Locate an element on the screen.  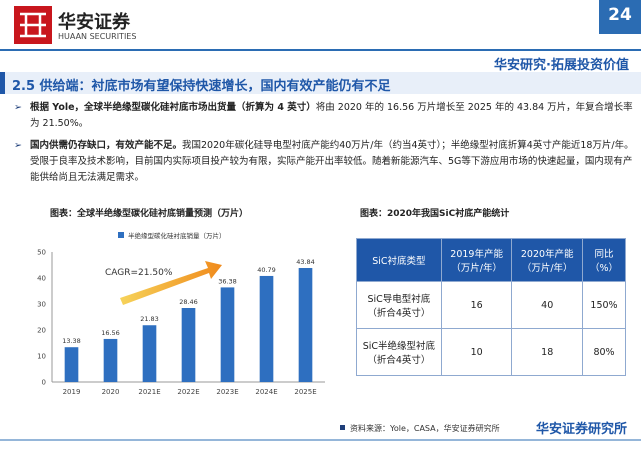
header-row: SiC衬底类型 2019年产能（万片/年） 2020年产能（万片/年） 同比（%） is located at coordinates (491, 260).